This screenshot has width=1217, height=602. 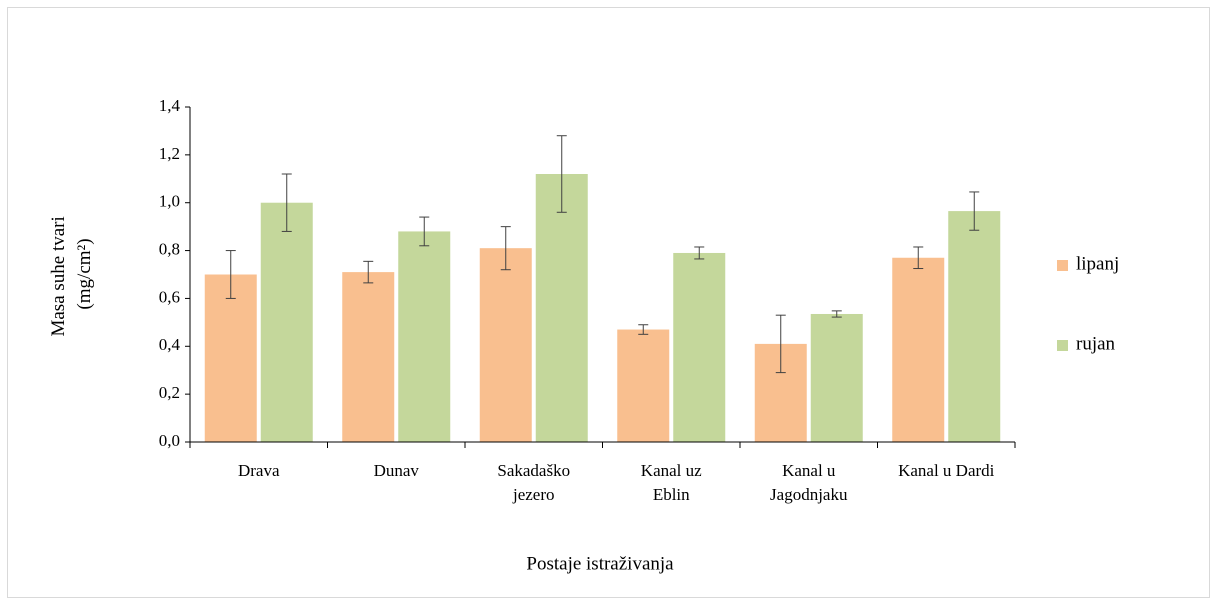 What do you see at coordinates (169, 248) in the screenshot?
I see `y-tick-label: 0,8` at bounding box center [169, 248].